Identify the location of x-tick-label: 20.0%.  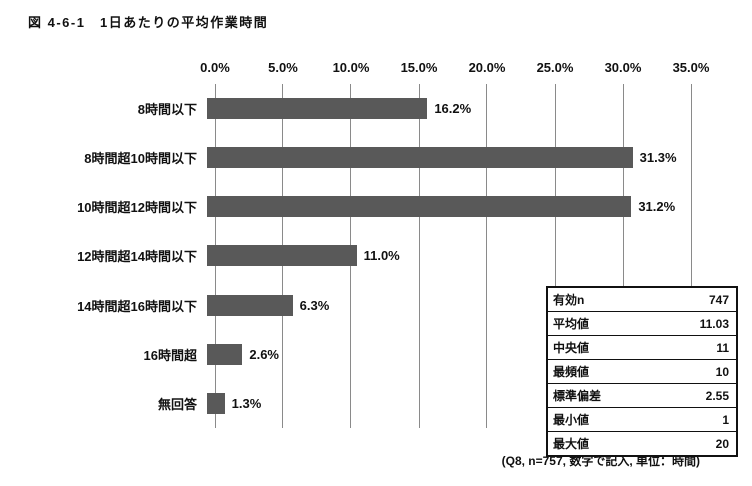
(487, 67).